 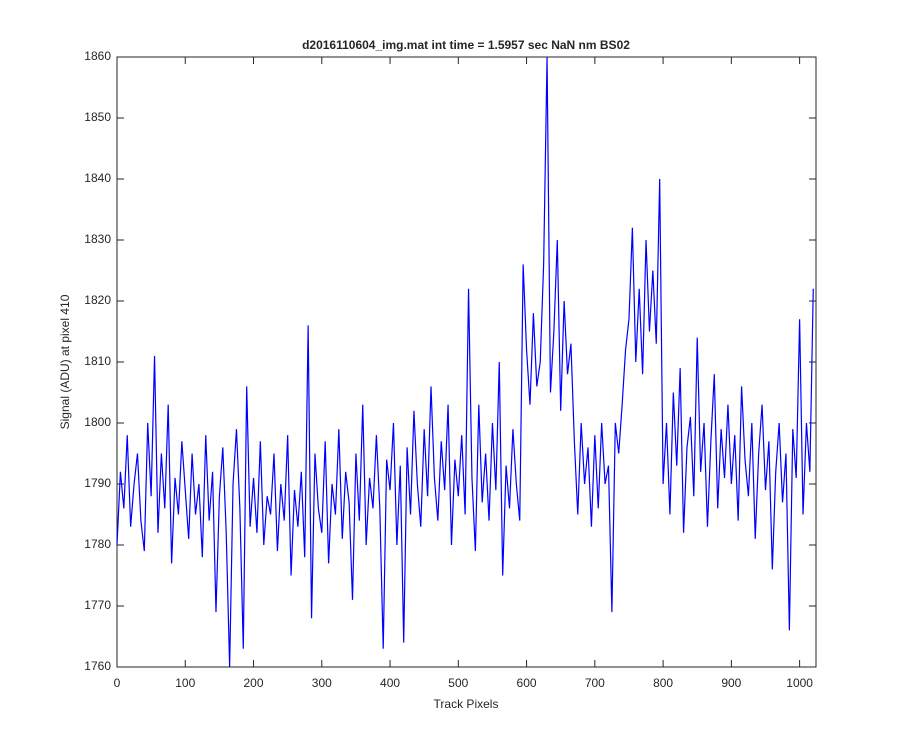 What do you see at coordinates (65, 361) in the screenshot?
I see `y-axis-label: Signal (ADU) at pixel 410` at bounding box center [65, 361].